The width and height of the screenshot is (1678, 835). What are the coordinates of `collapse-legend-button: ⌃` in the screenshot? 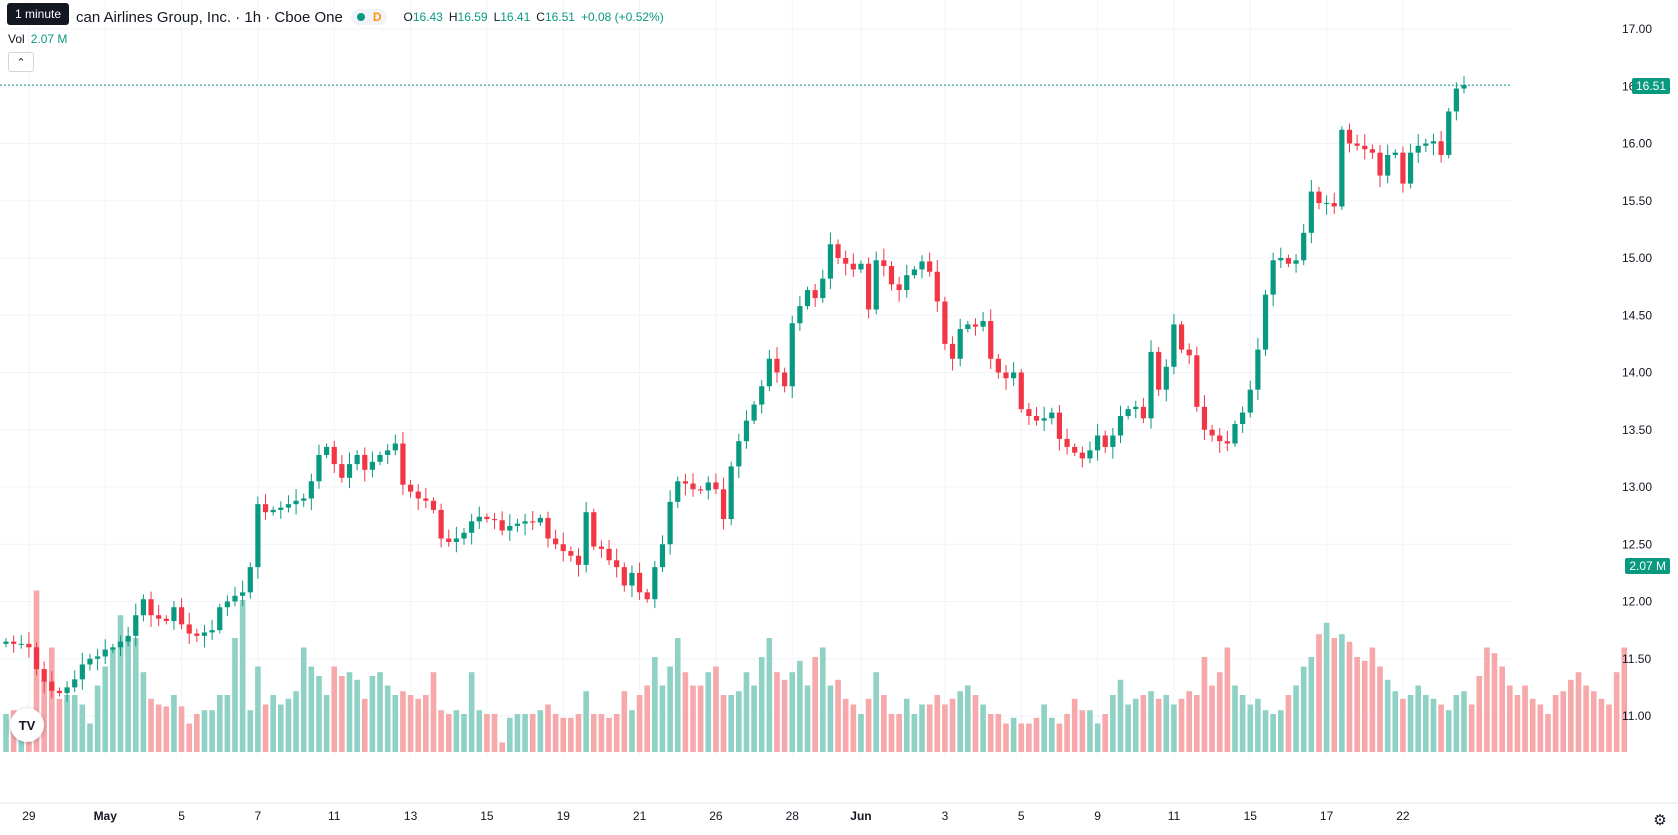 It's located at (21, 62).